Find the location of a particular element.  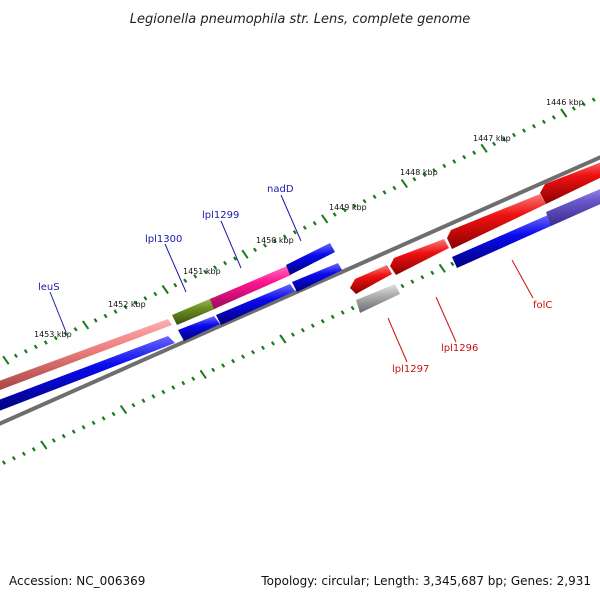

folC-feature is located at coordinates (573, 205).